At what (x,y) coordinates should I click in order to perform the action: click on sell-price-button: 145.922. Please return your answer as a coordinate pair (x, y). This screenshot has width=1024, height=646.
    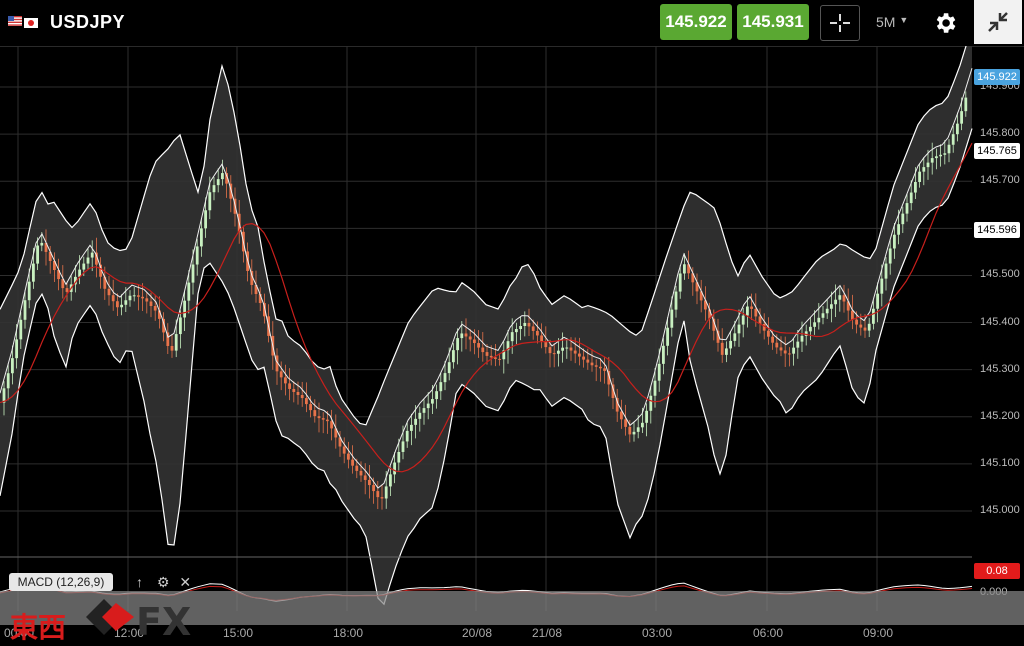
    Looking at the image, I should click on (696, 22).